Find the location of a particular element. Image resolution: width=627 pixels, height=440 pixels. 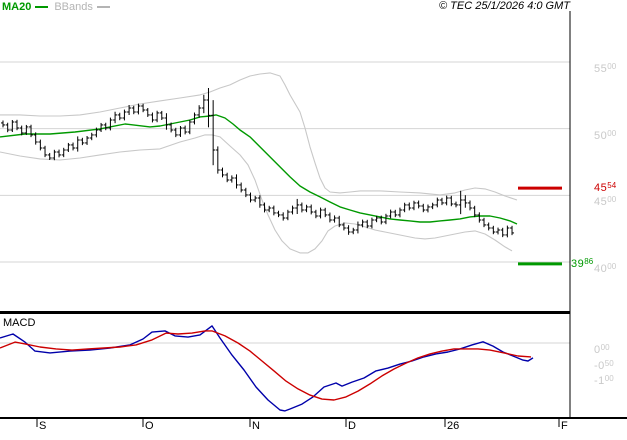

macd-axis-label-m050: -050 is located at coordinates (604, 365).